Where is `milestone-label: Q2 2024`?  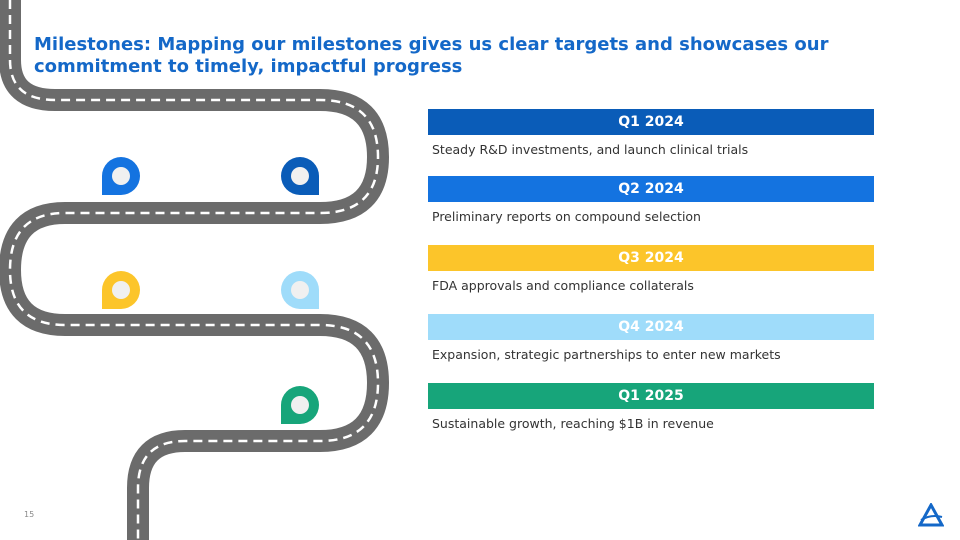
milestone-label: Q2 2024 is located at coordinates (651, 189).